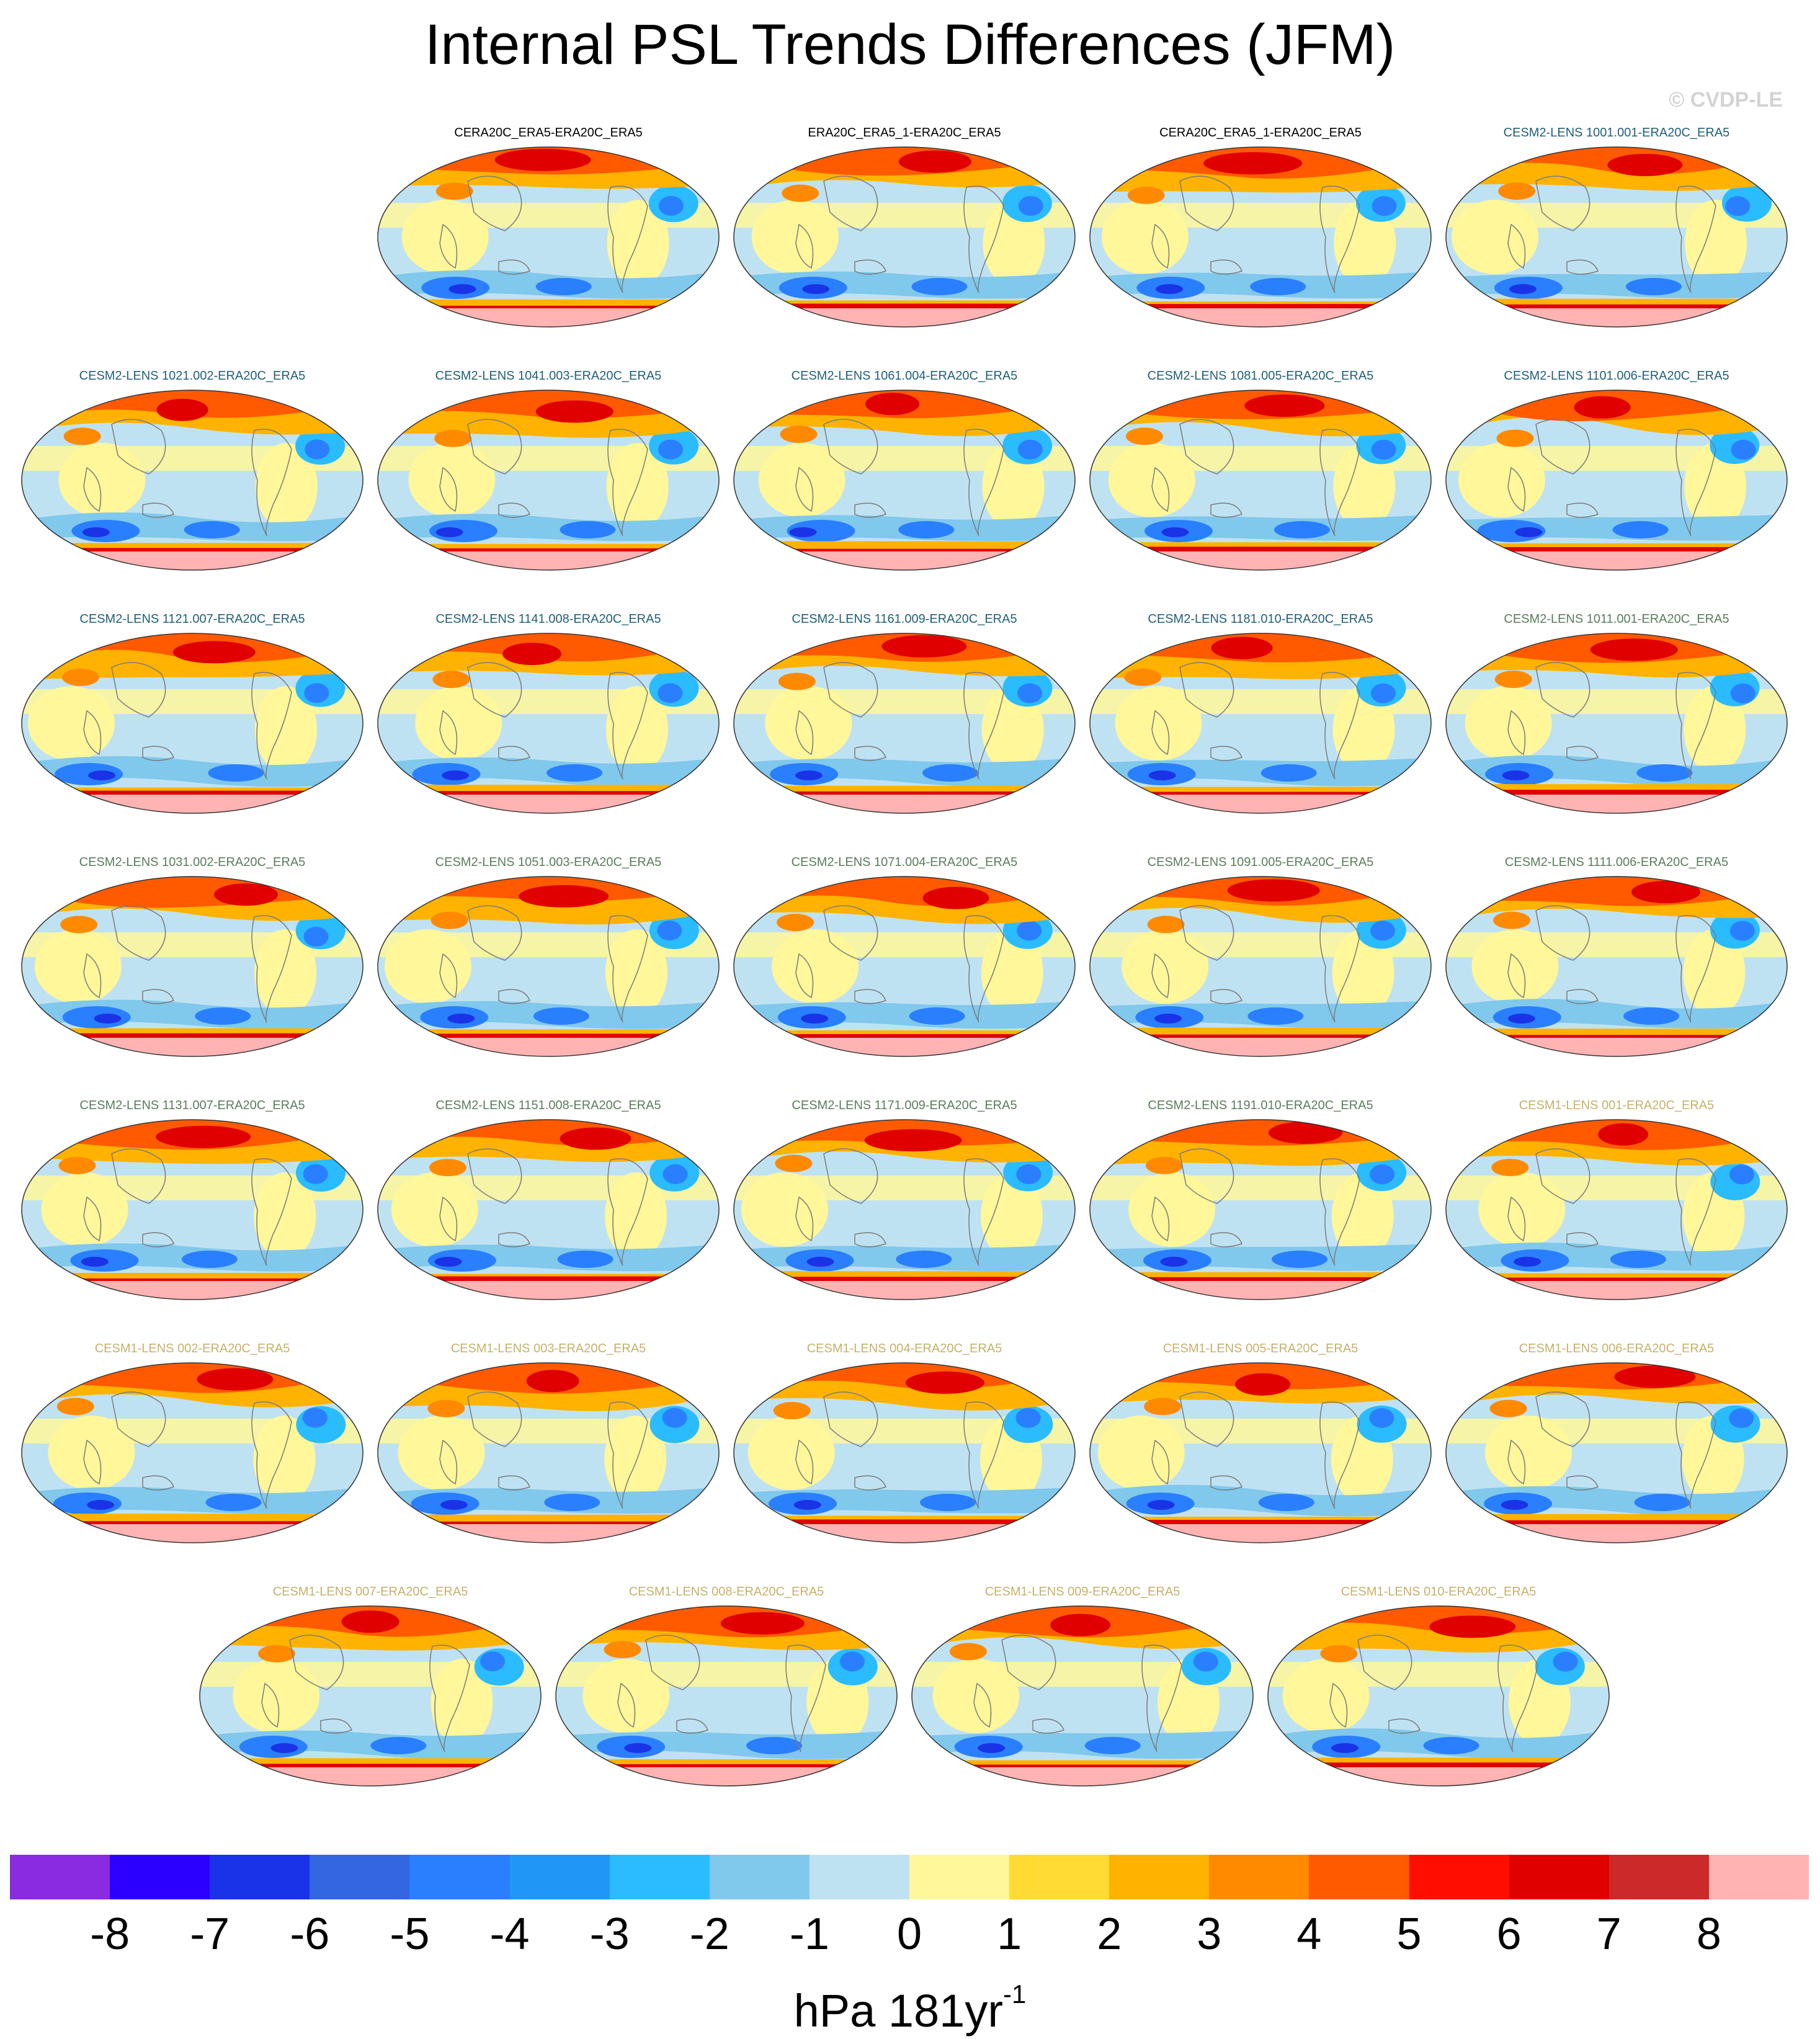 The width and height of the screenshot is (1820, 2039). I want to click on panel-label: CESM2-LENS 1071.004-ERA20C_ERA5, so click(905, 862).